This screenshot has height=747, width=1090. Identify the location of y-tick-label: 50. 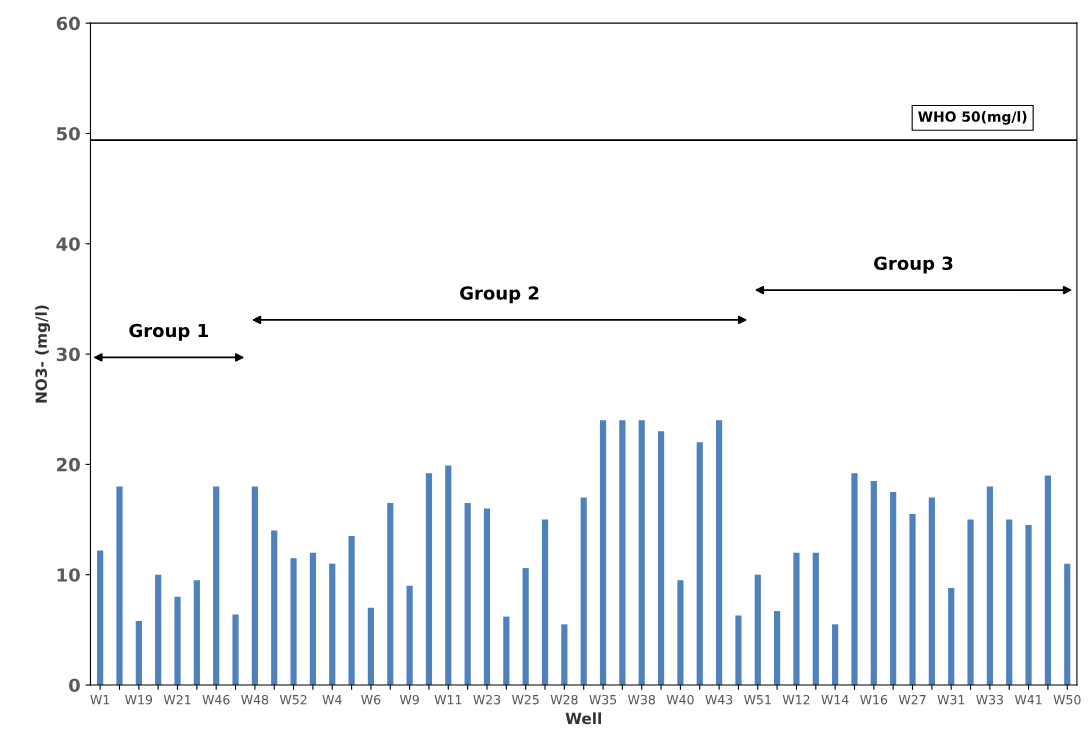
(68, 133).